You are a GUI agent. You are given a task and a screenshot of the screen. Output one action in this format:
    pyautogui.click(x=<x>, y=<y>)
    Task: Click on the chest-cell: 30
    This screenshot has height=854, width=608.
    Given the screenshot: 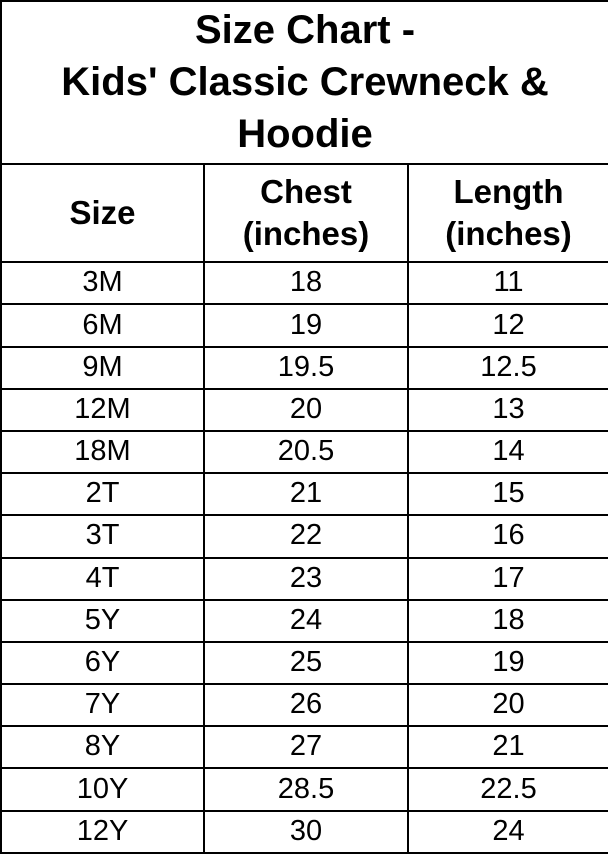 What is the action you would take?
    pyautogui.click(x=306, y=831)
    